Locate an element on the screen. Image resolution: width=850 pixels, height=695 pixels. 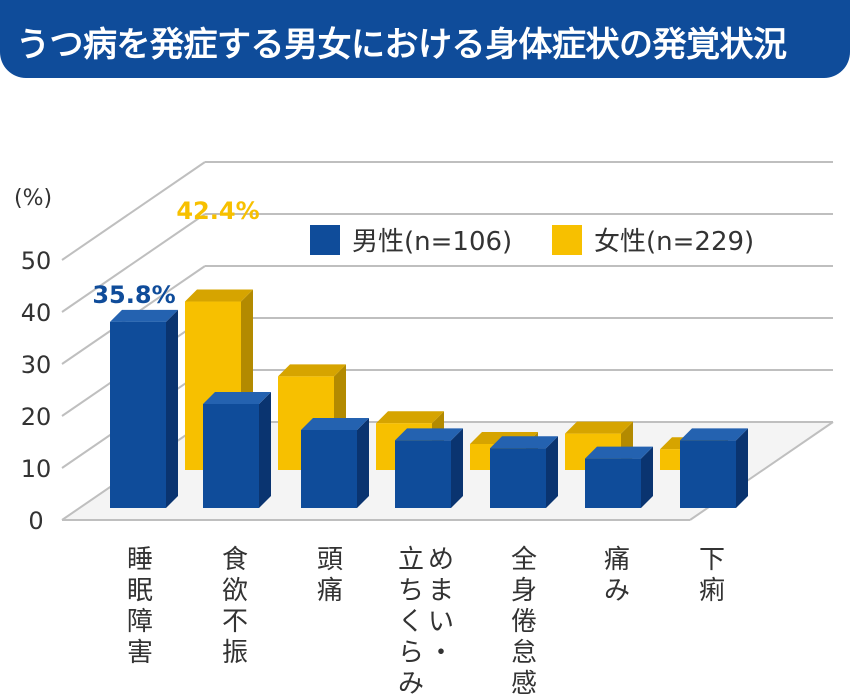
category-label-char: 痢 is located at coordinates (712, 591).